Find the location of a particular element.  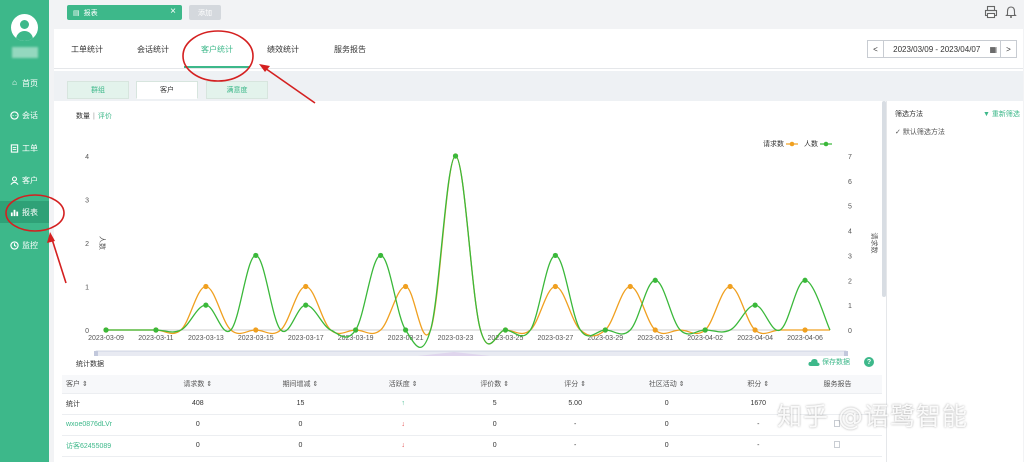

save-data-label: 保存数据 is located at coordinates (836, 362).